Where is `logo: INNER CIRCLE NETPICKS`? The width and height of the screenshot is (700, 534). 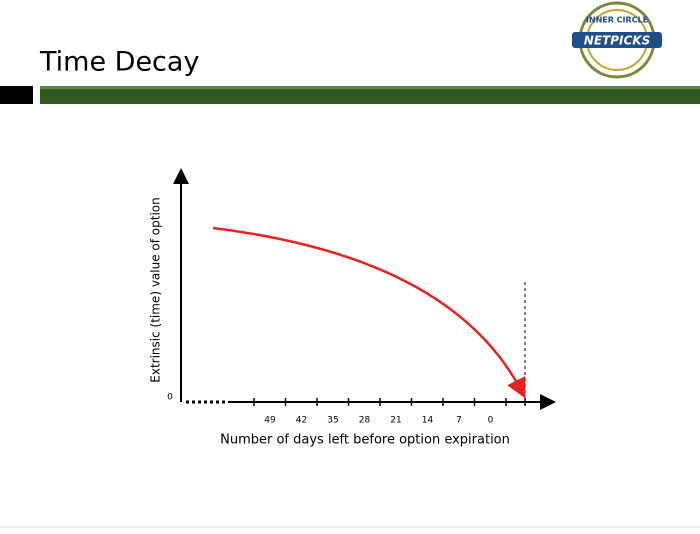 logo: INNER CIRCLE NETPICKS is located at coordinates (617, 40).